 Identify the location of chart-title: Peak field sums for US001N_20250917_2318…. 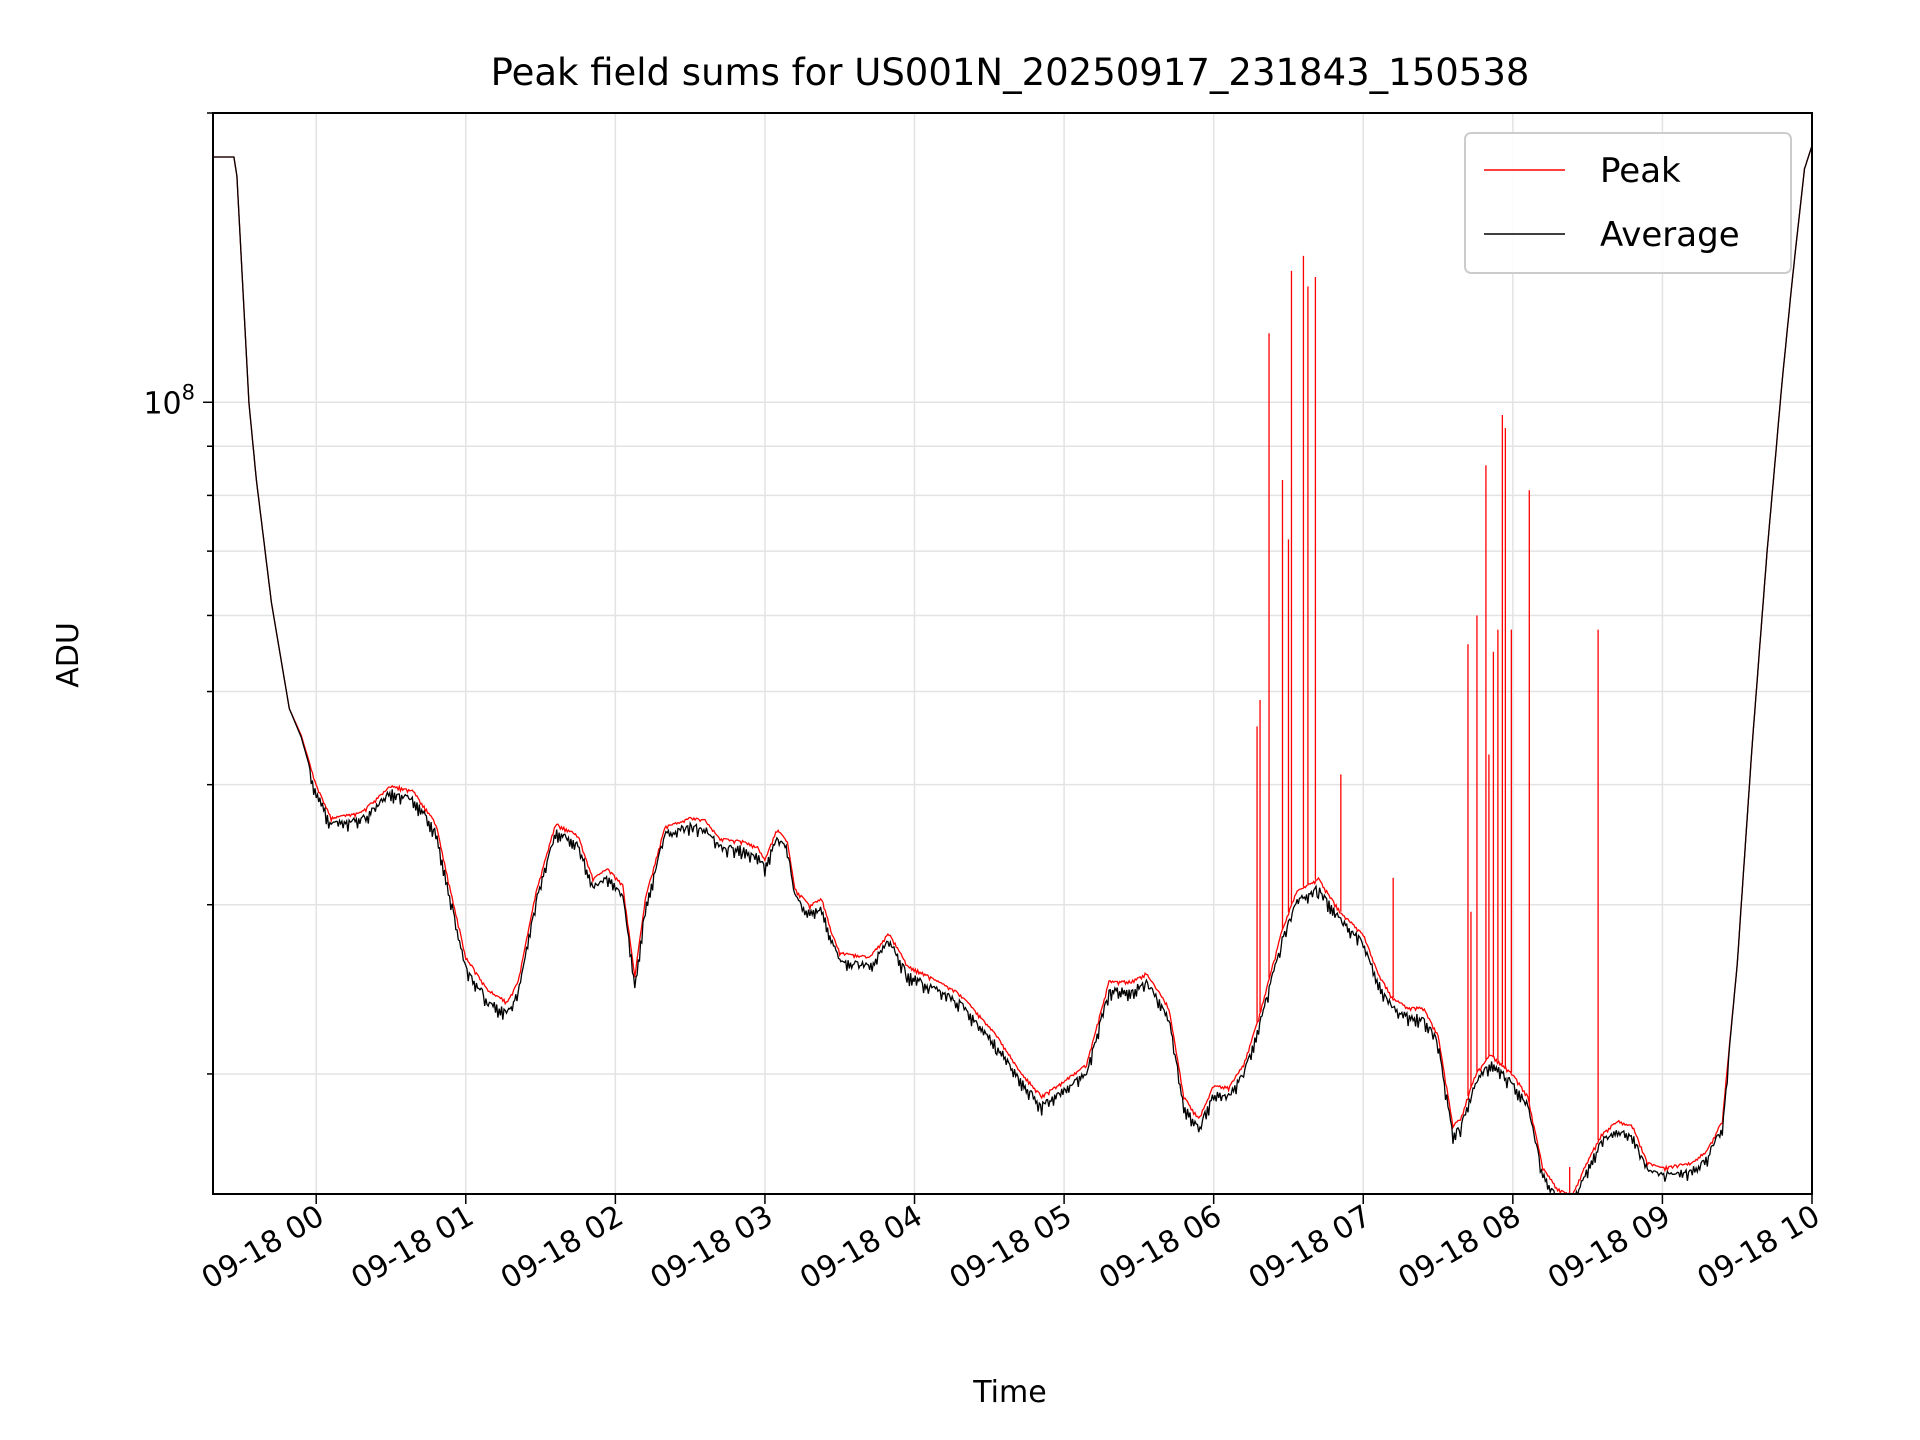
(1010, 72).